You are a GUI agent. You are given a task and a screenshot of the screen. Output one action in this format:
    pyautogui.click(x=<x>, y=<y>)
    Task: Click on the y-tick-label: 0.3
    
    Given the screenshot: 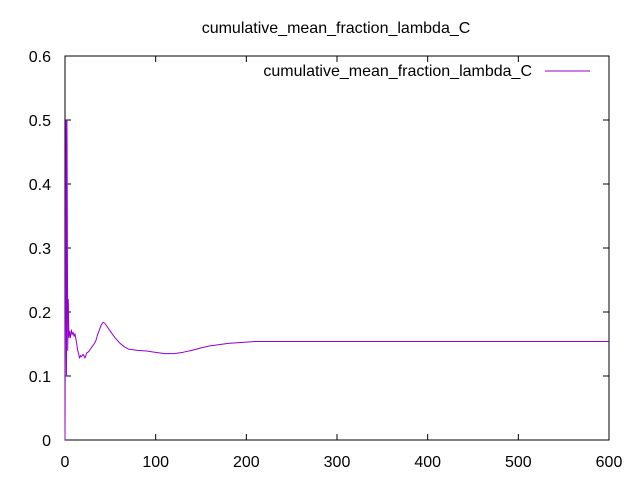 What is the action you would take?
    pyautogui.click(x=40, y=249)
    